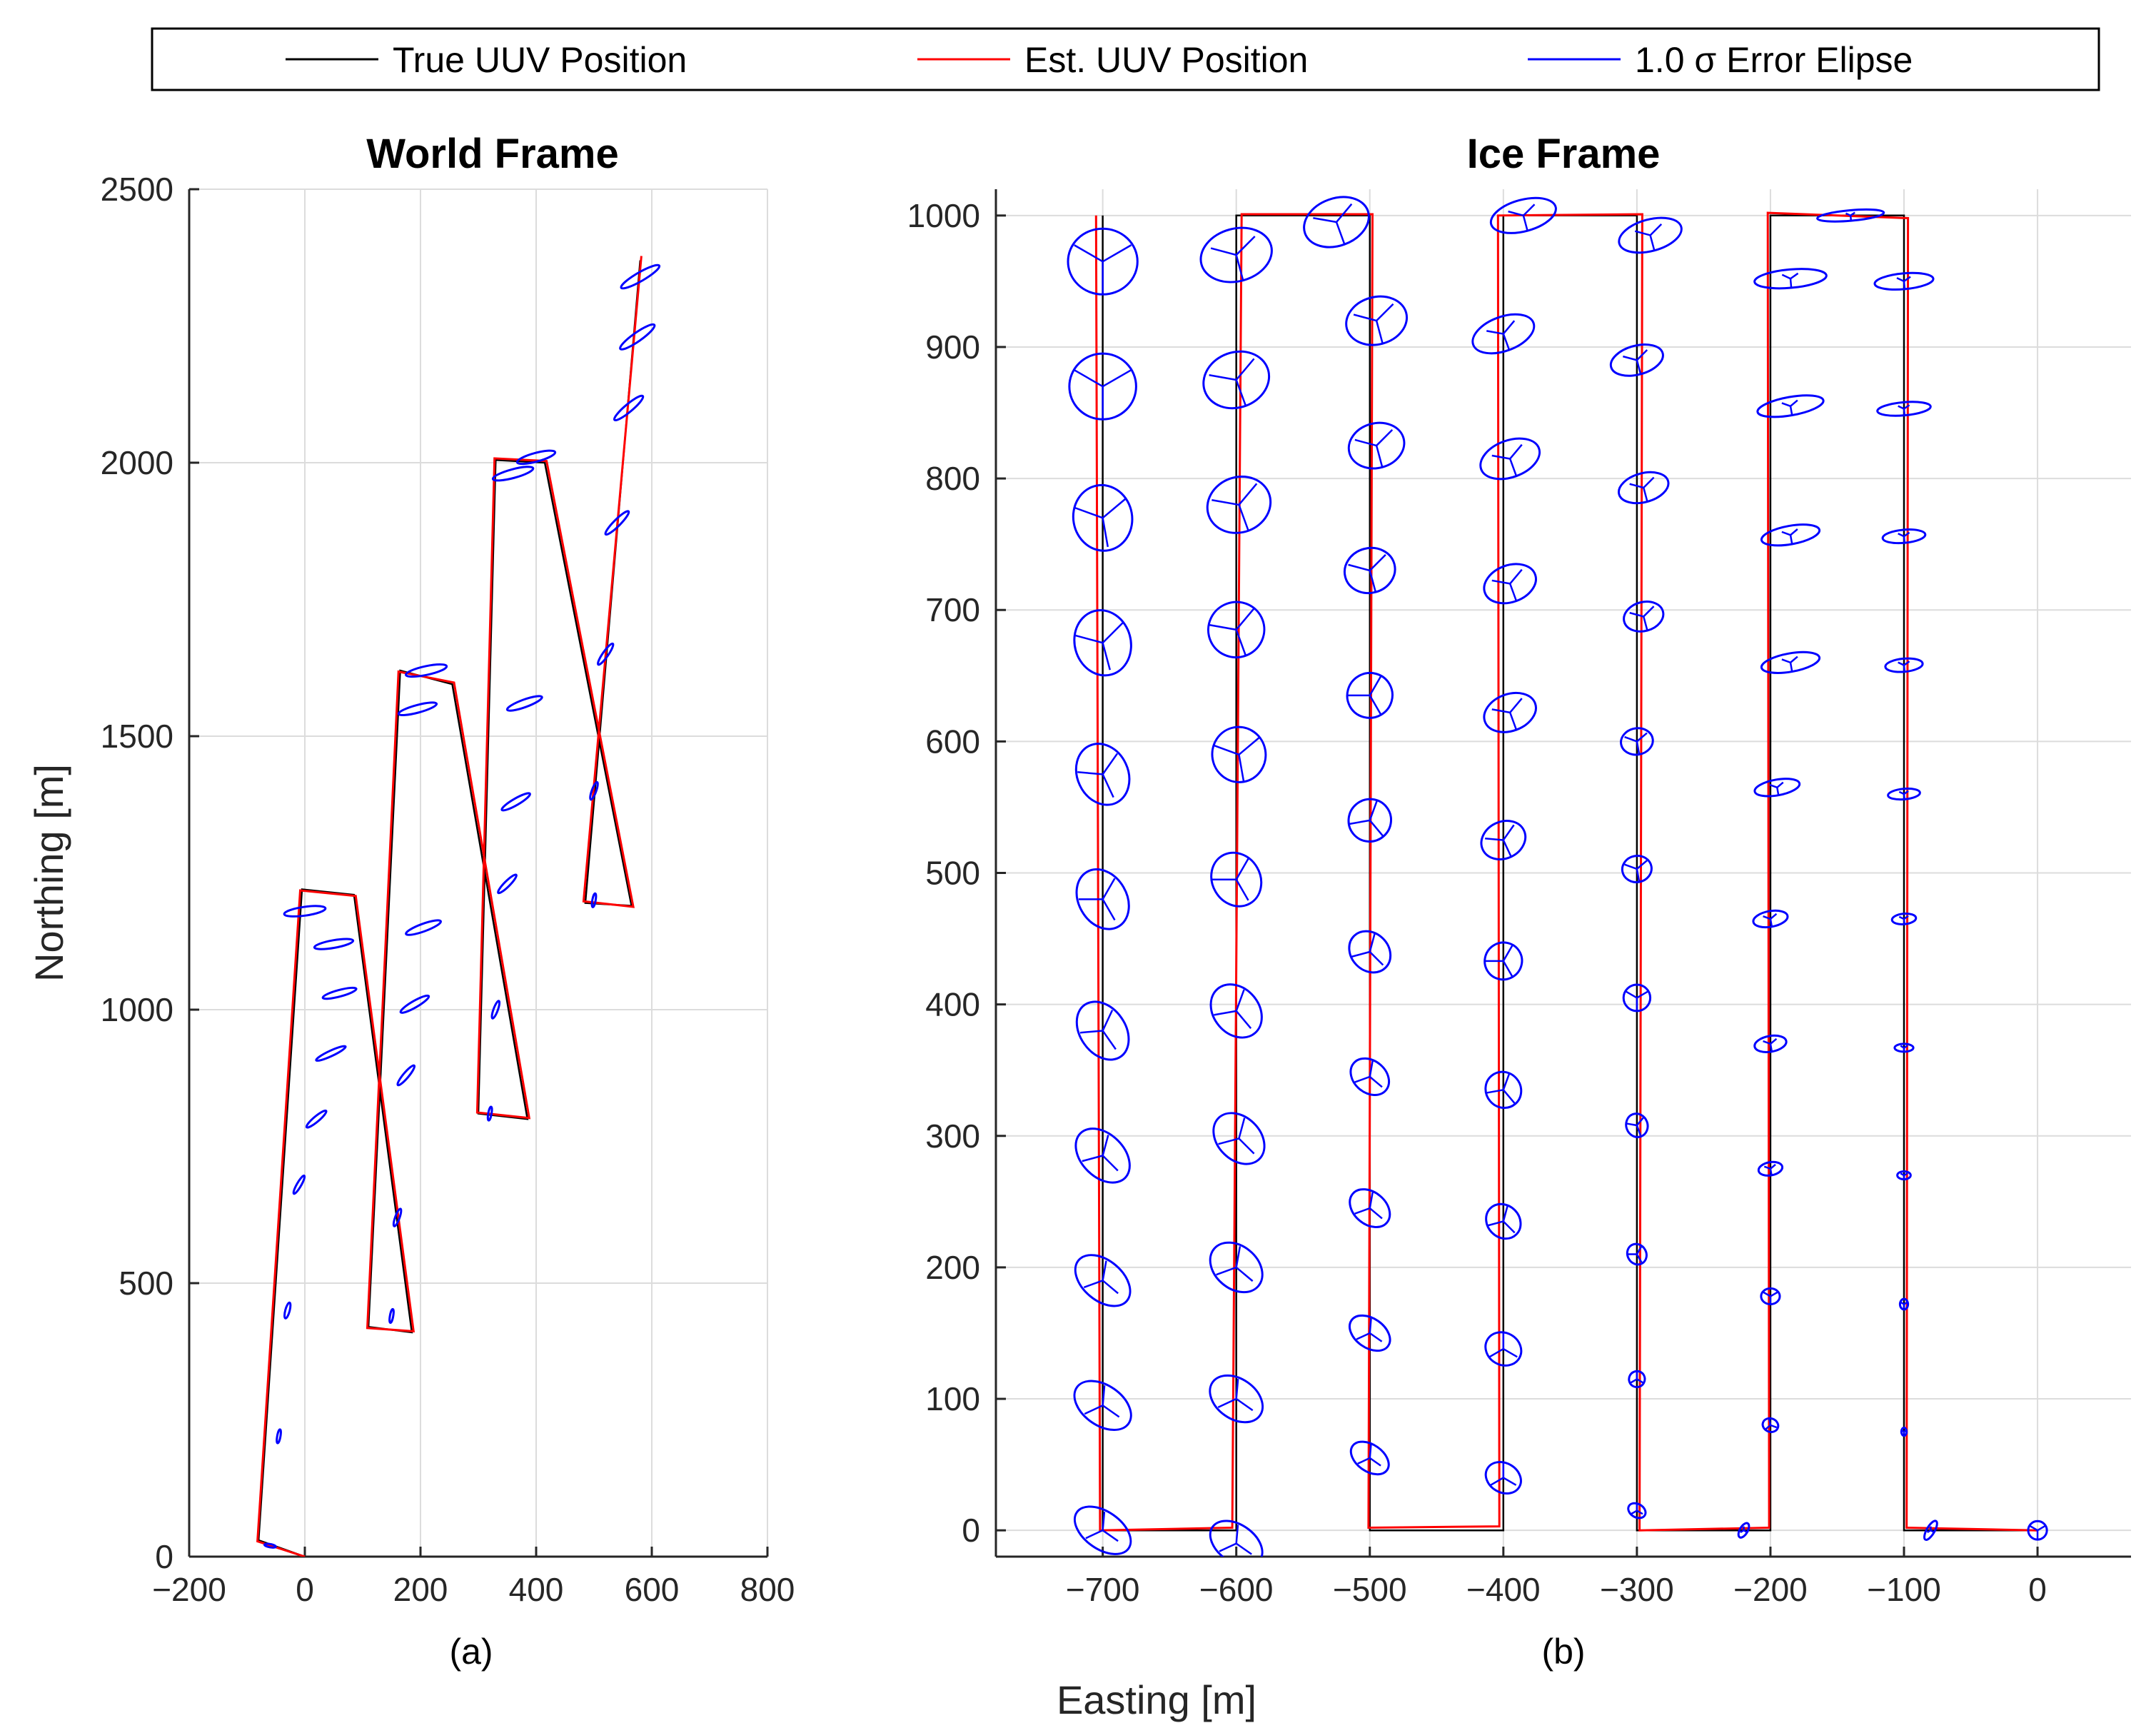  What do you see at coordinates (1227, 1403) in the screenshot?
I see `ellipse-axis-58-c` at bounding box center [1227, 1403].